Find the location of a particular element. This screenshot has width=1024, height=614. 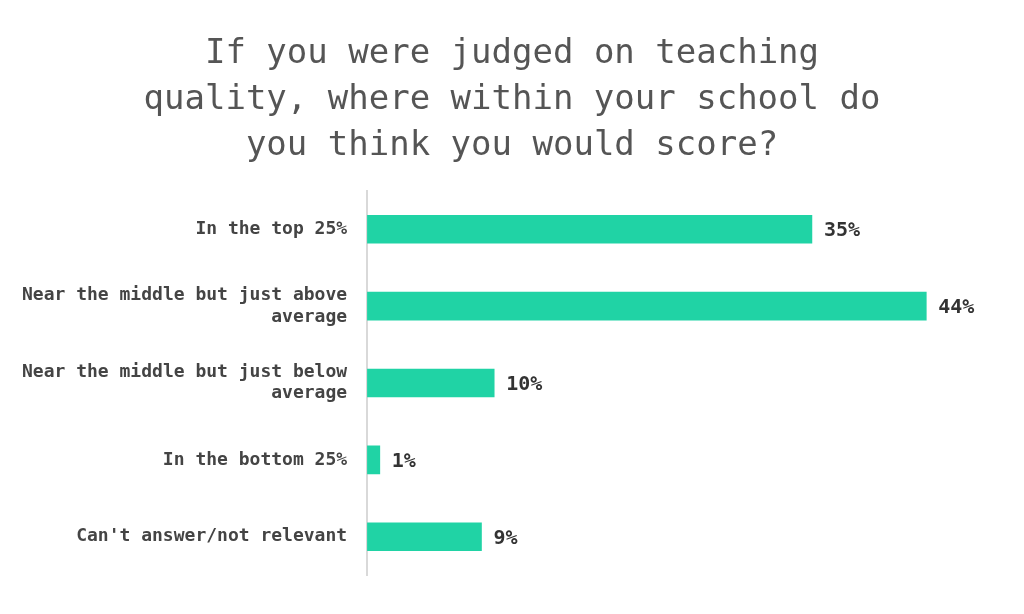

data-label: 9% is located at coordinates (505, 536).